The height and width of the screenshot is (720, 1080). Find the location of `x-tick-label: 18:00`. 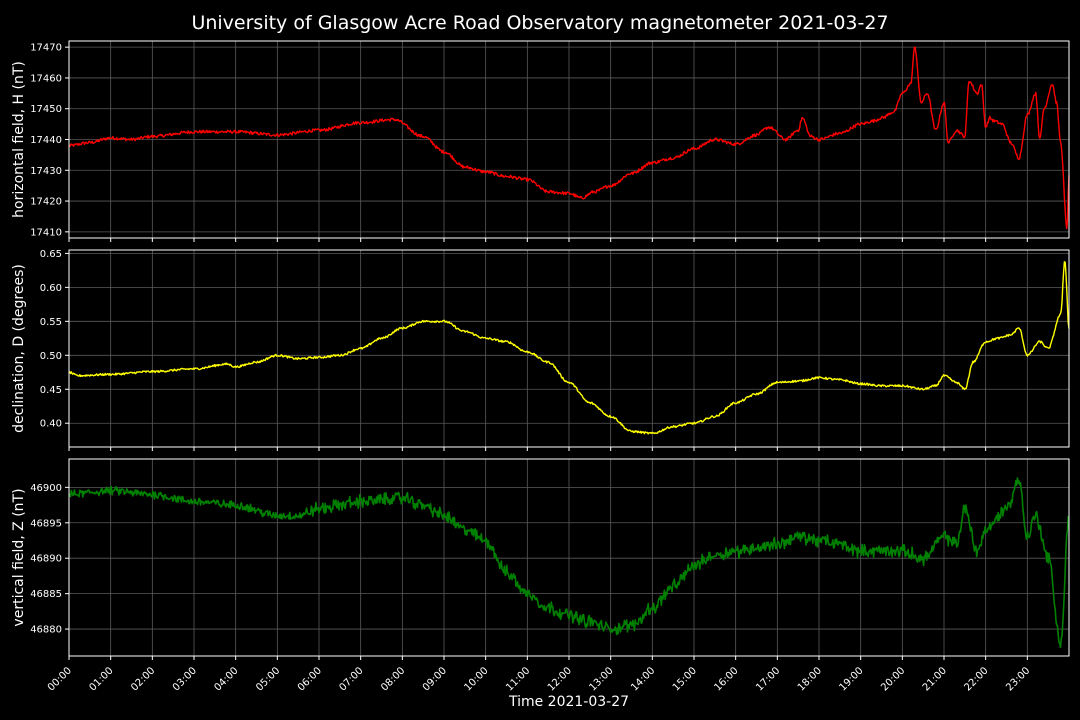

x-tick-label: 18:00 is located at coordinates (810, 679).